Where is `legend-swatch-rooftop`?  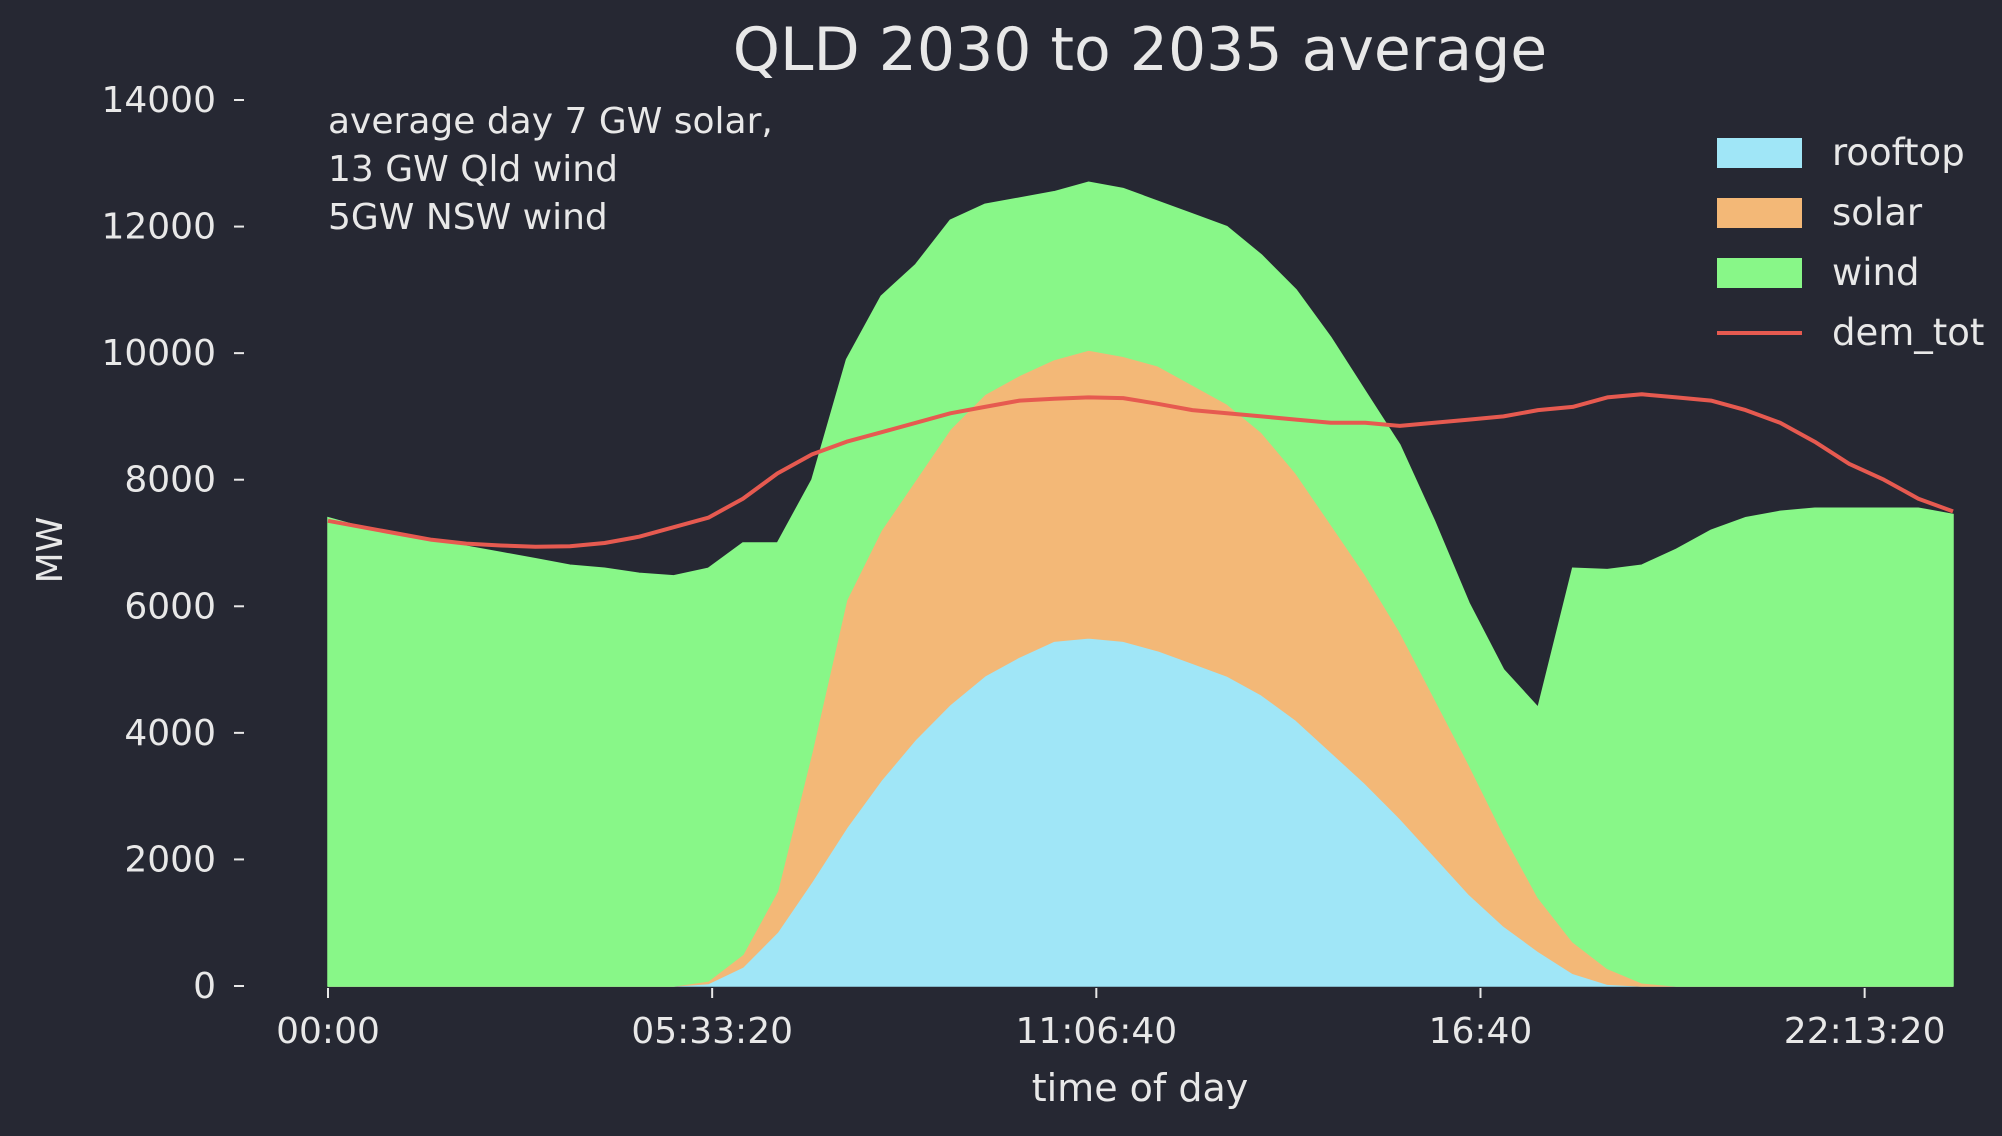 legend-swatch-rooftop is located at coordinates (1759, 153).